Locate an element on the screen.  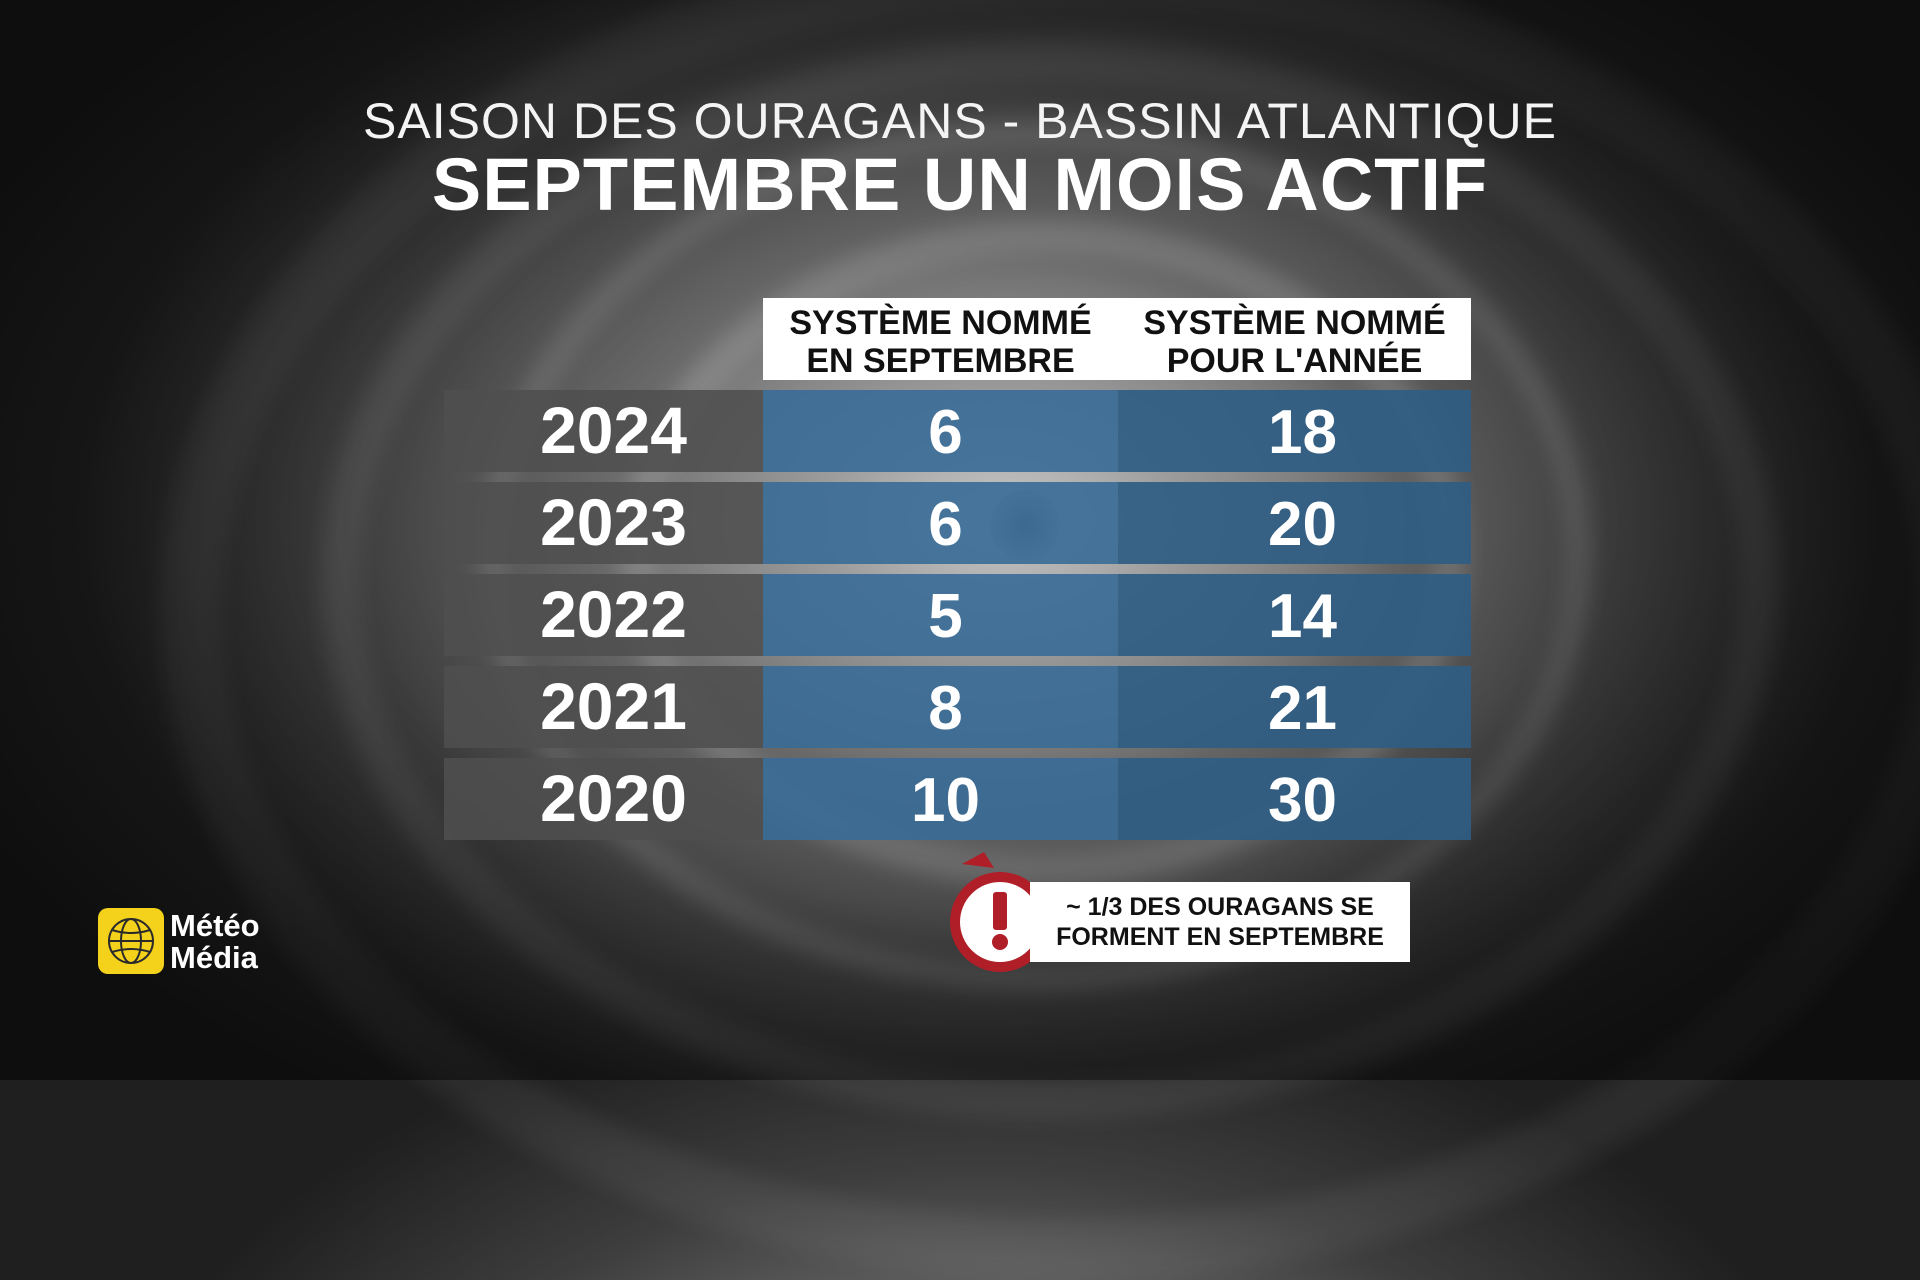
september-value: 5 is located at coordinates (945, 616).